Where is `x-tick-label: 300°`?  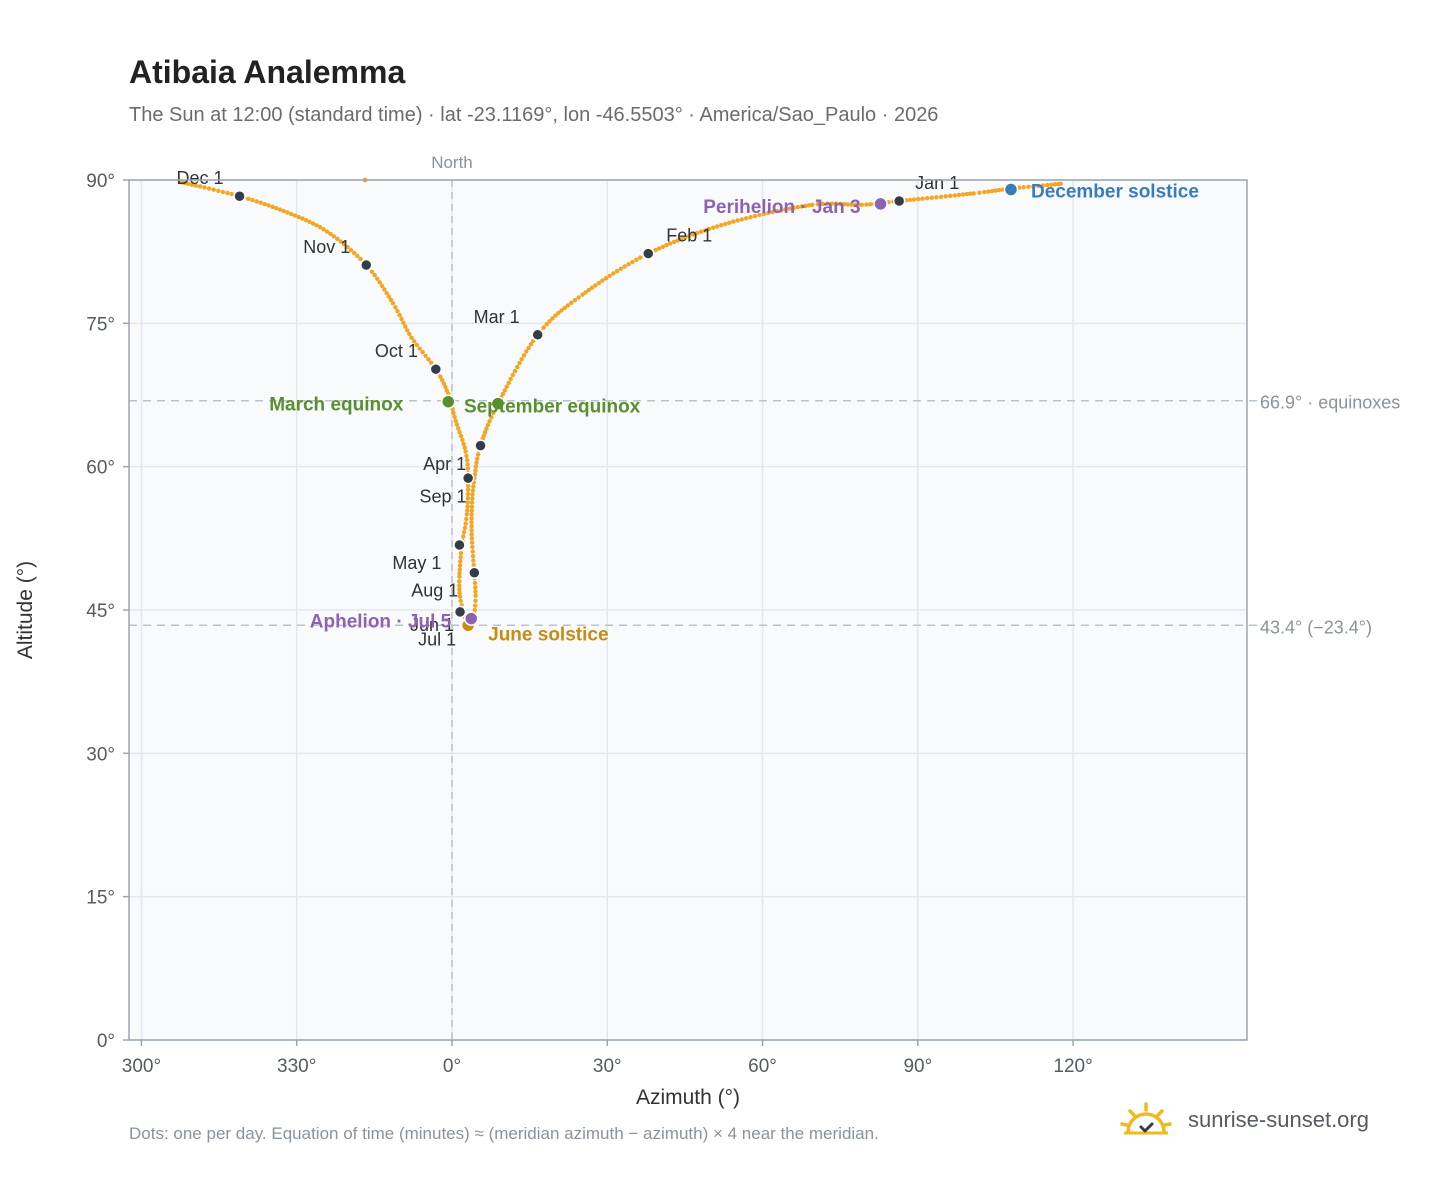 x-tick-label: 300° is located at coordinates (141, 1066).